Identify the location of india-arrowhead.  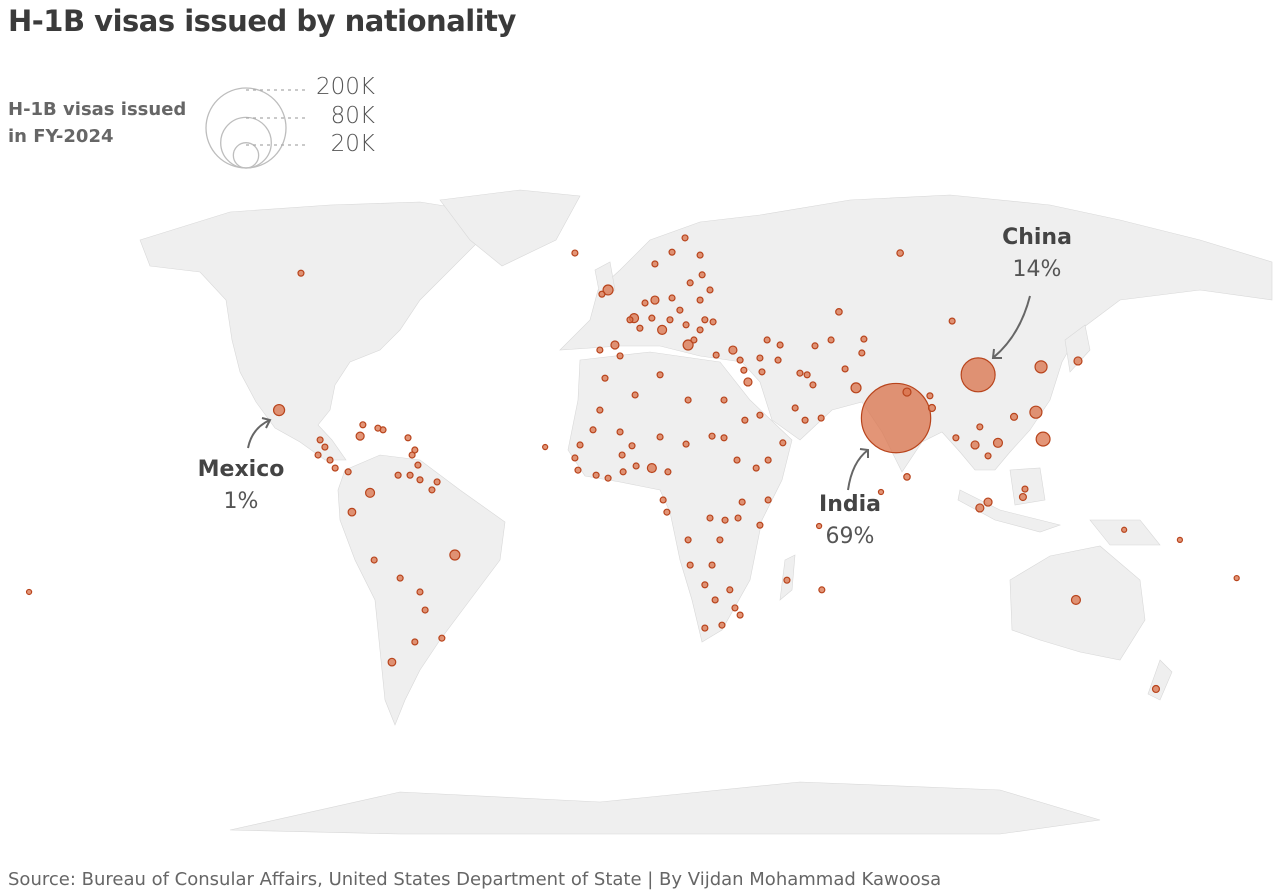
(864, 453).